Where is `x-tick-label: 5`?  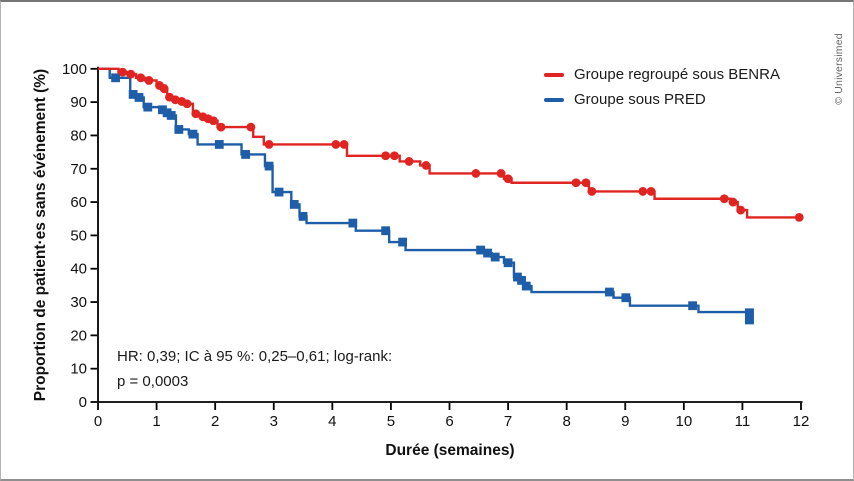
x-tick-label: 5 is located at coordinates (391, 421).